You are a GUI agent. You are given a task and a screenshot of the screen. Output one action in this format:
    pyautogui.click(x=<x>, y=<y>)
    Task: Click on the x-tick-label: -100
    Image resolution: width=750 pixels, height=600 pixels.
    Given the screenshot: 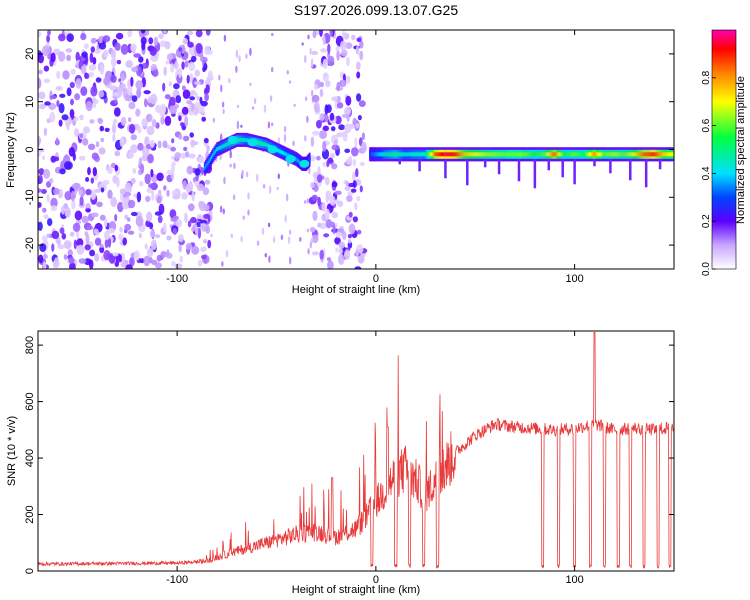 What is the action you would take?
    pyautogui.click(x=177, y=580)
    